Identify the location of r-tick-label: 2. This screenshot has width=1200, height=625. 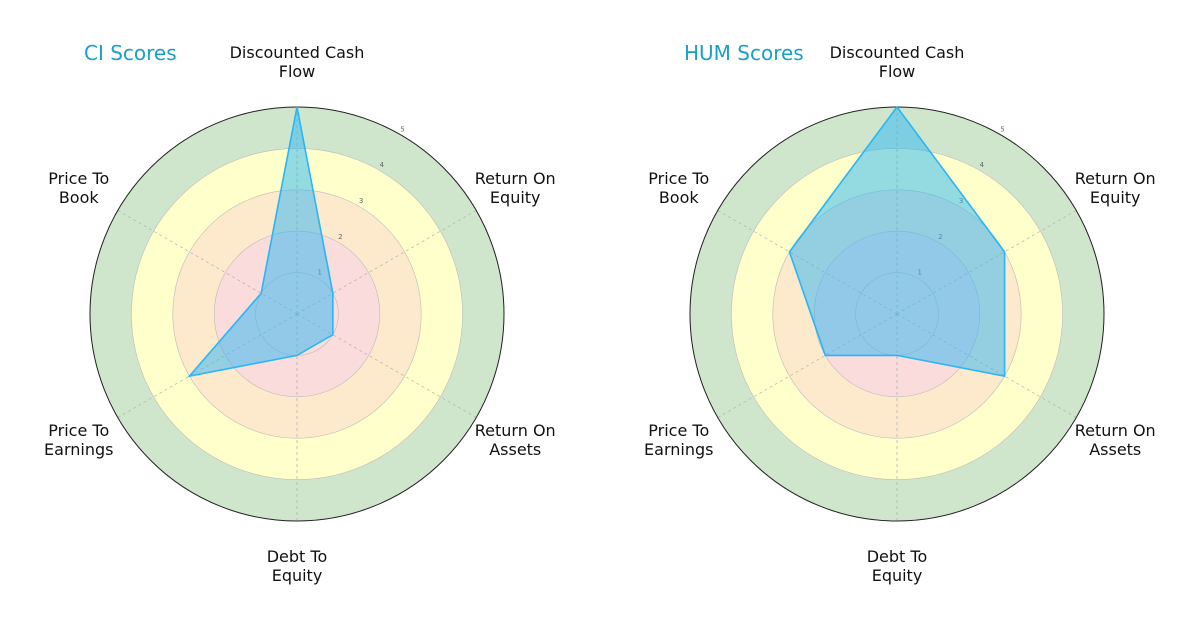
(340, 237).